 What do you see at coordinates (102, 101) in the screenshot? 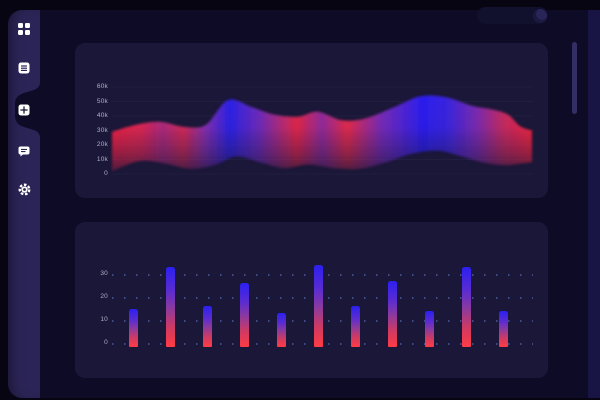
I see `area-y-tick-label: 50k` at bounding box center [102, 101].